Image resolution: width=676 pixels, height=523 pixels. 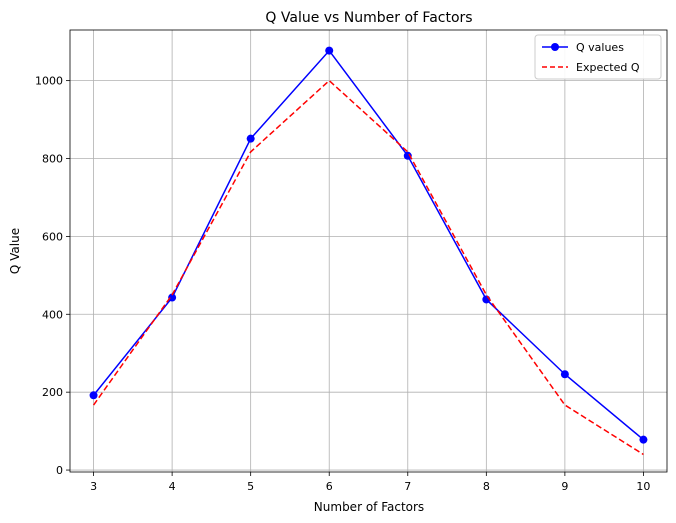 I want to click on chart-title: Q Value vs Number of Factors, so click(x=368, y=18).